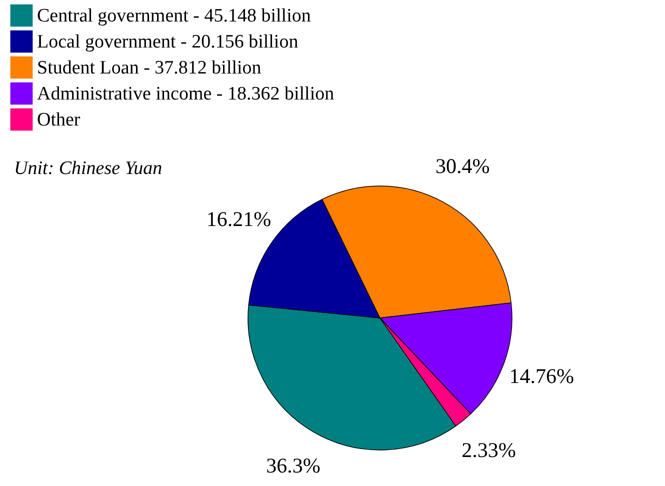 The height and width of the screenshot is (486, 665). I want to click on data-label: 2.33%, so click(489, 450).